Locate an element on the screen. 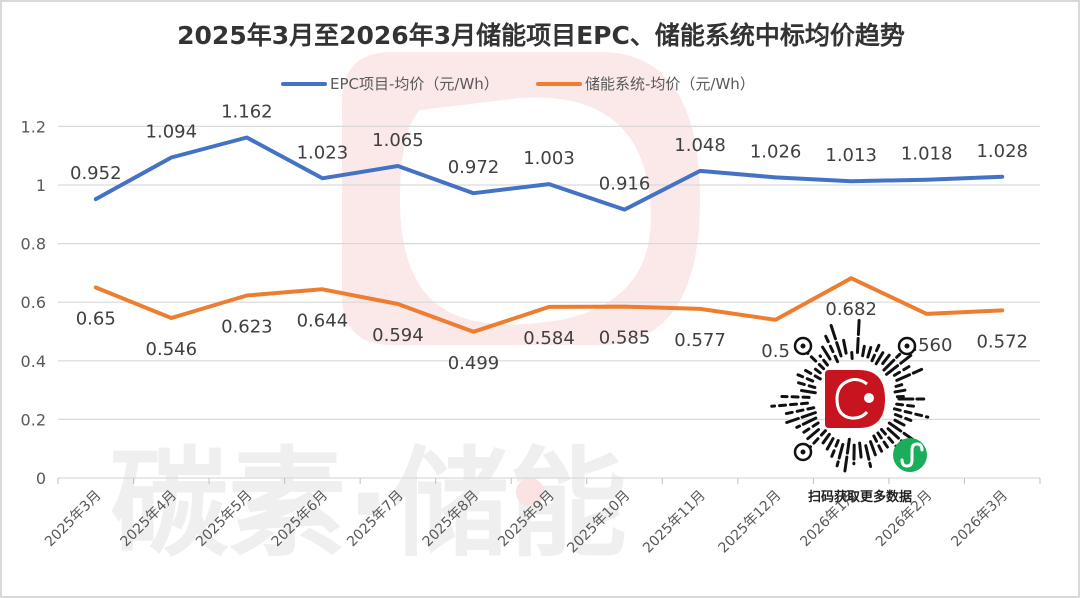  y-tick-label: 1.2 is located at coordinates (33, 126).